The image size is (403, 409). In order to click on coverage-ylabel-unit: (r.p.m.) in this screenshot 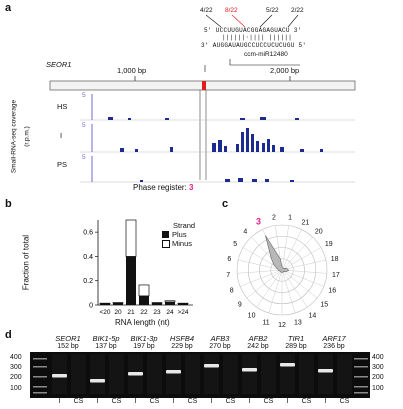, I will do `click(27, 136)`.